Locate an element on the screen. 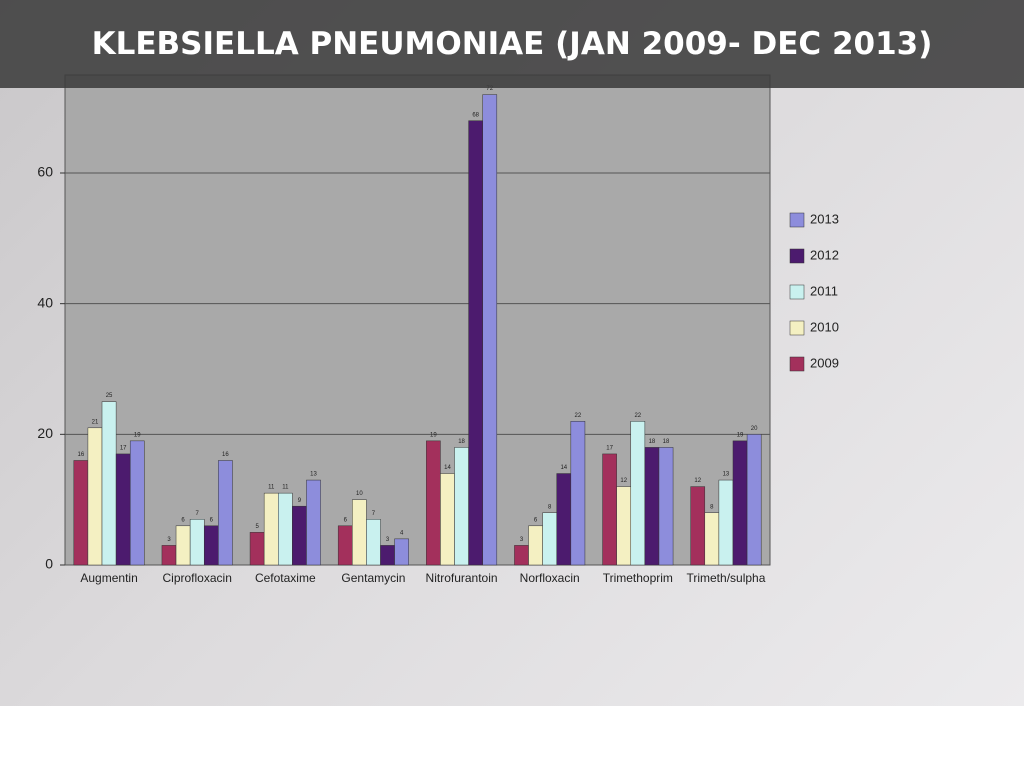 The image size is (1024, 768). data-label: 72 is located at coordinates (489, 89).